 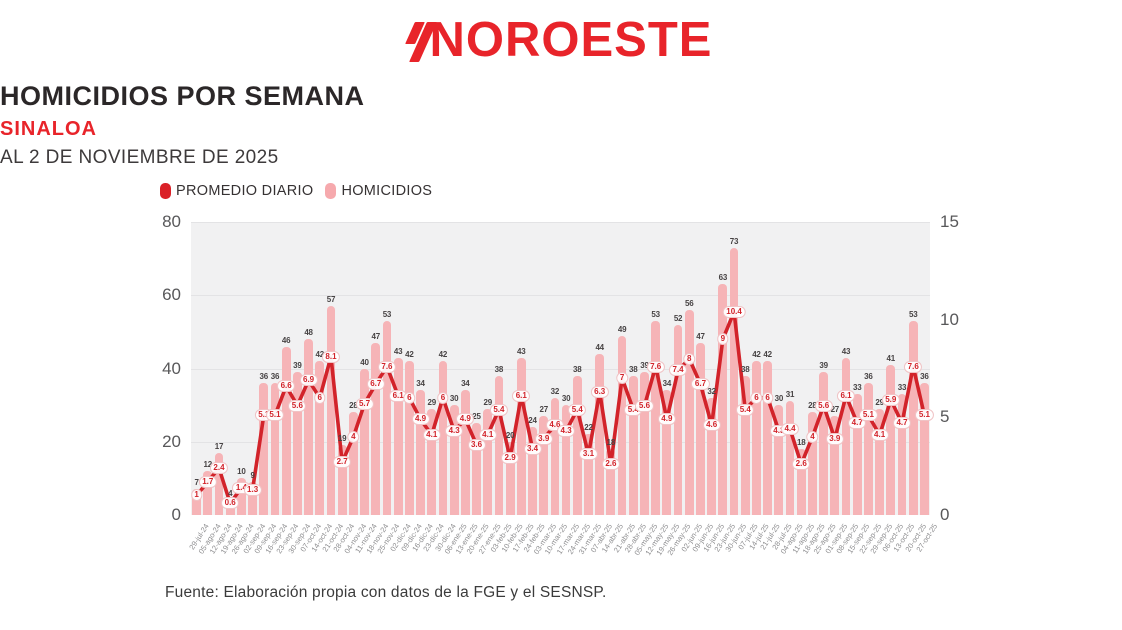 I want to click on bar-value-label: 33, so click(x=857, y=388).